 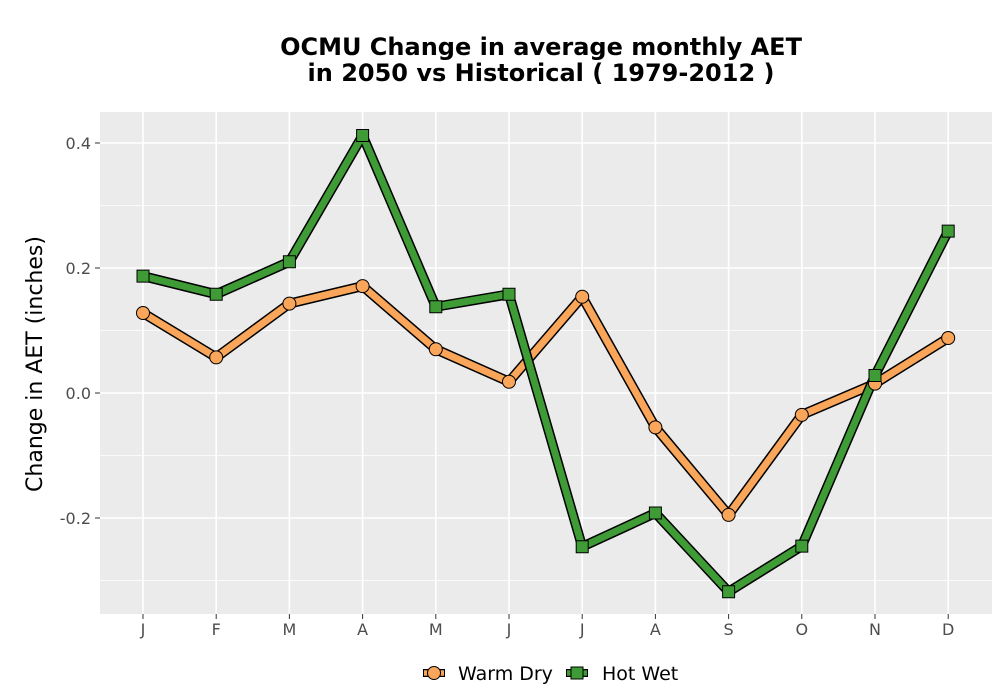 I want to click on legend-marker-square, so click(x=577, y=673).